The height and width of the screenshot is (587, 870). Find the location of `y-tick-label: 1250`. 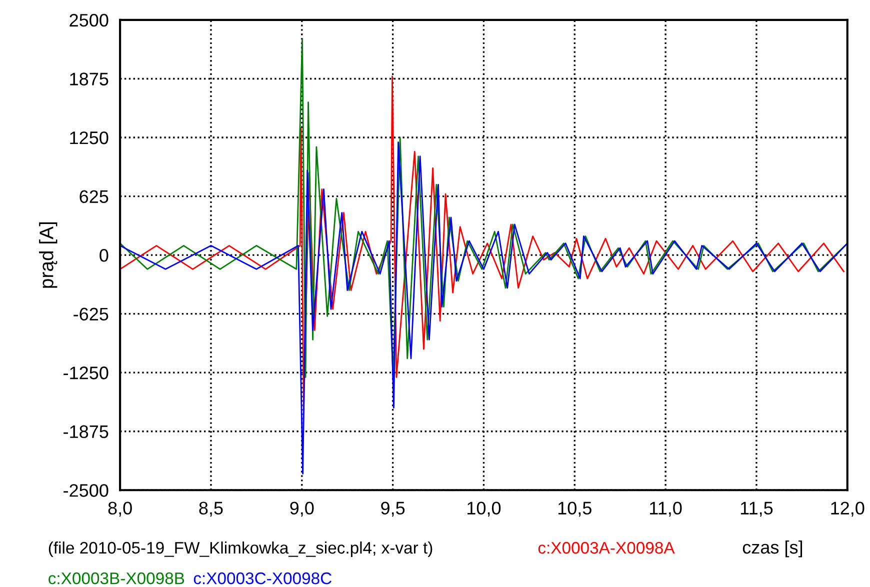

y-tick-label: 1250 is located at coordinates (89, 137).